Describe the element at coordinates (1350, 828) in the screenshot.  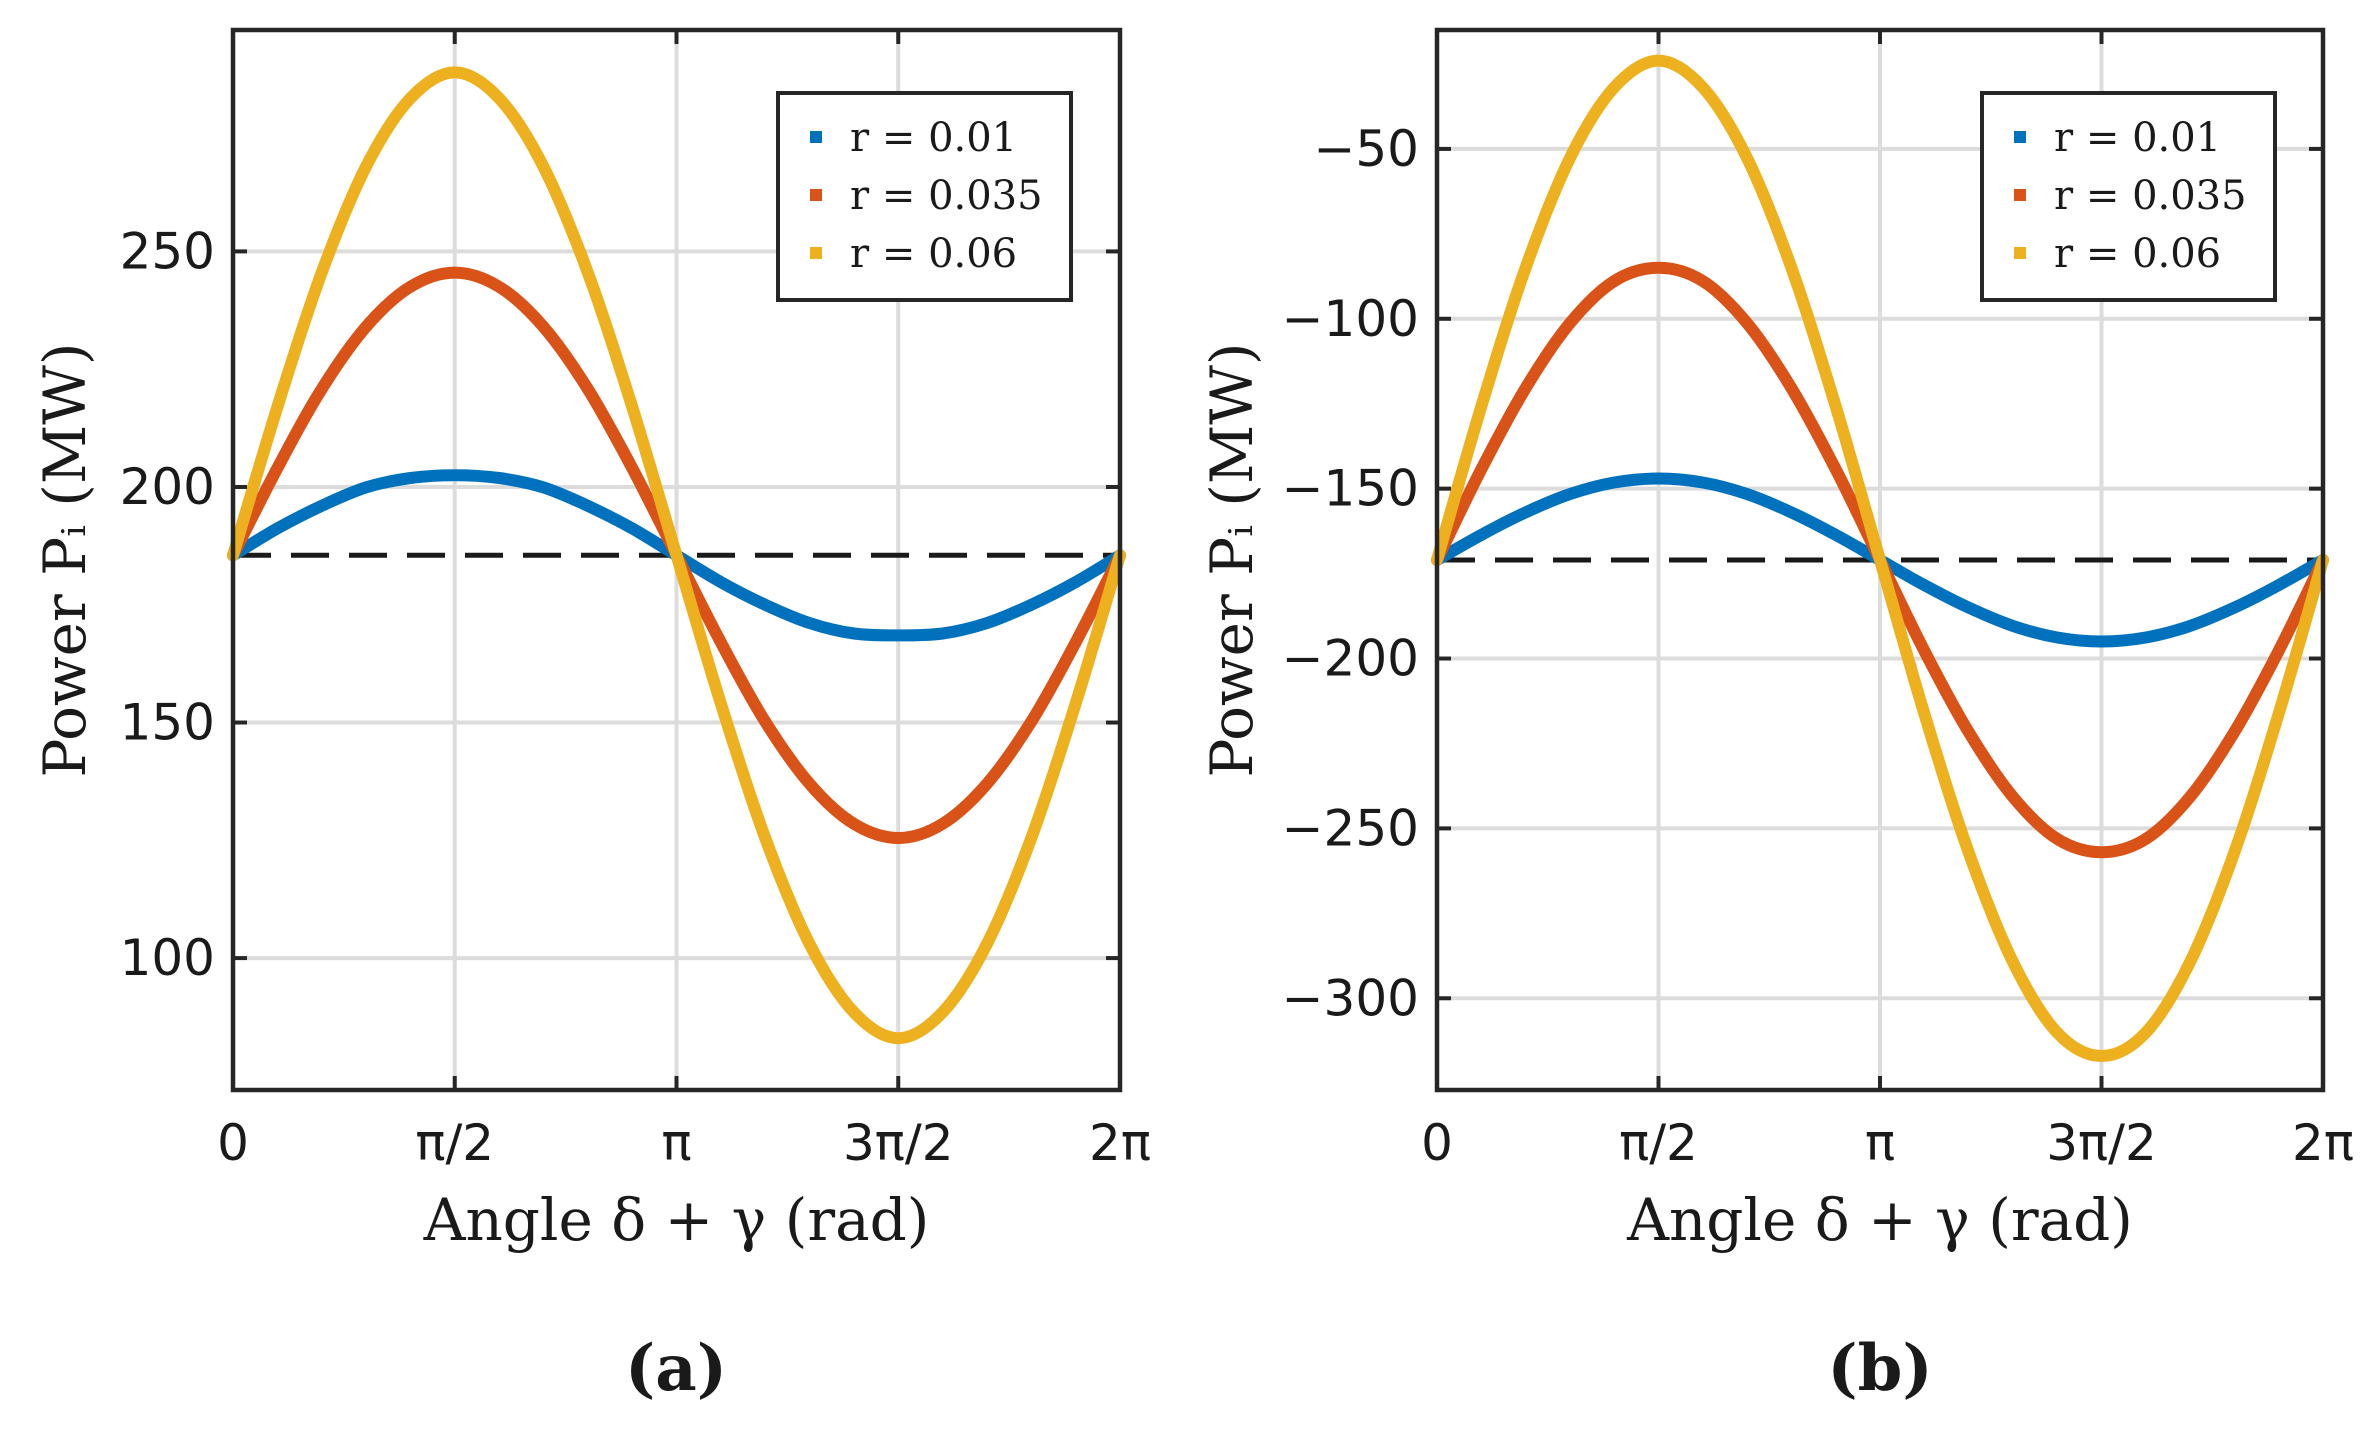
I see `y-tick-label: −250` at that location.